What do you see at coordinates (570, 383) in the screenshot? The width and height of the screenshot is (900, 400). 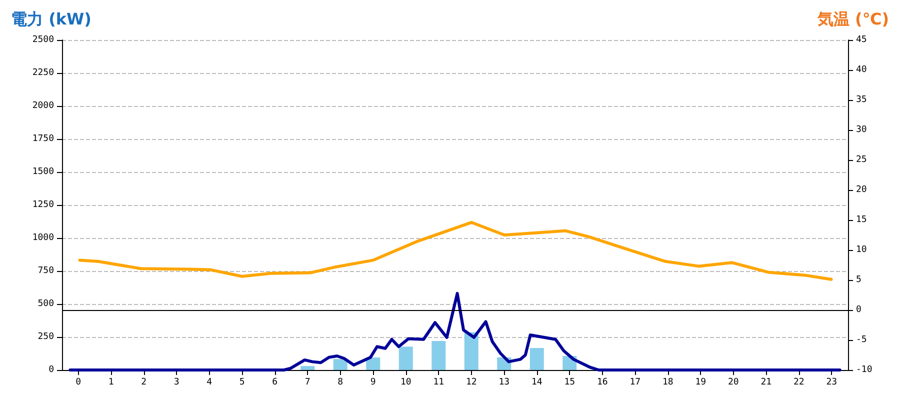 I see `x-tick-label: 15` at bounding box center [570, 383].